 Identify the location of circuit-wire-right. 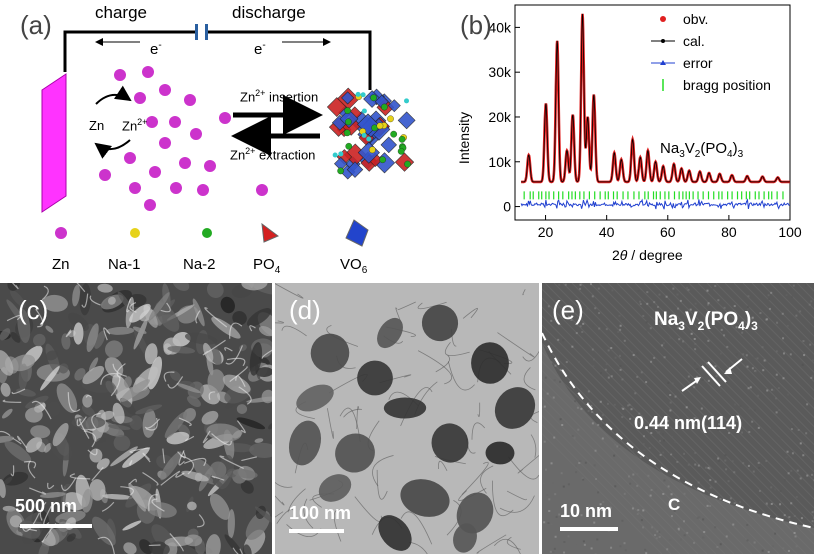
(290, 60).